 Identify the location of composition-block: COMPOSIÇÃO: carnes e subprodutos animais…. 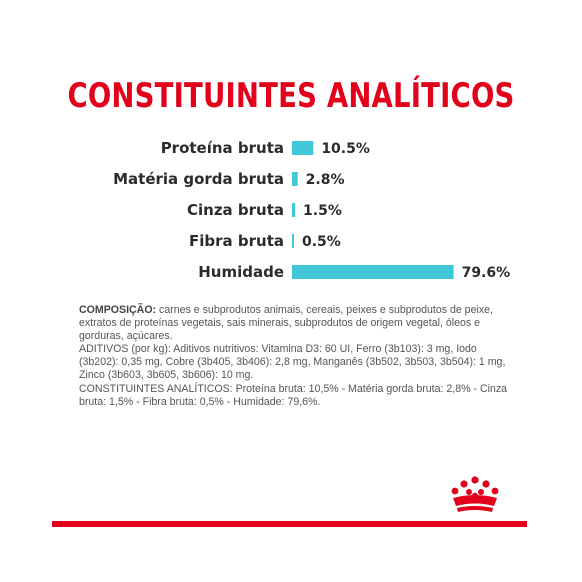
(294, 356).